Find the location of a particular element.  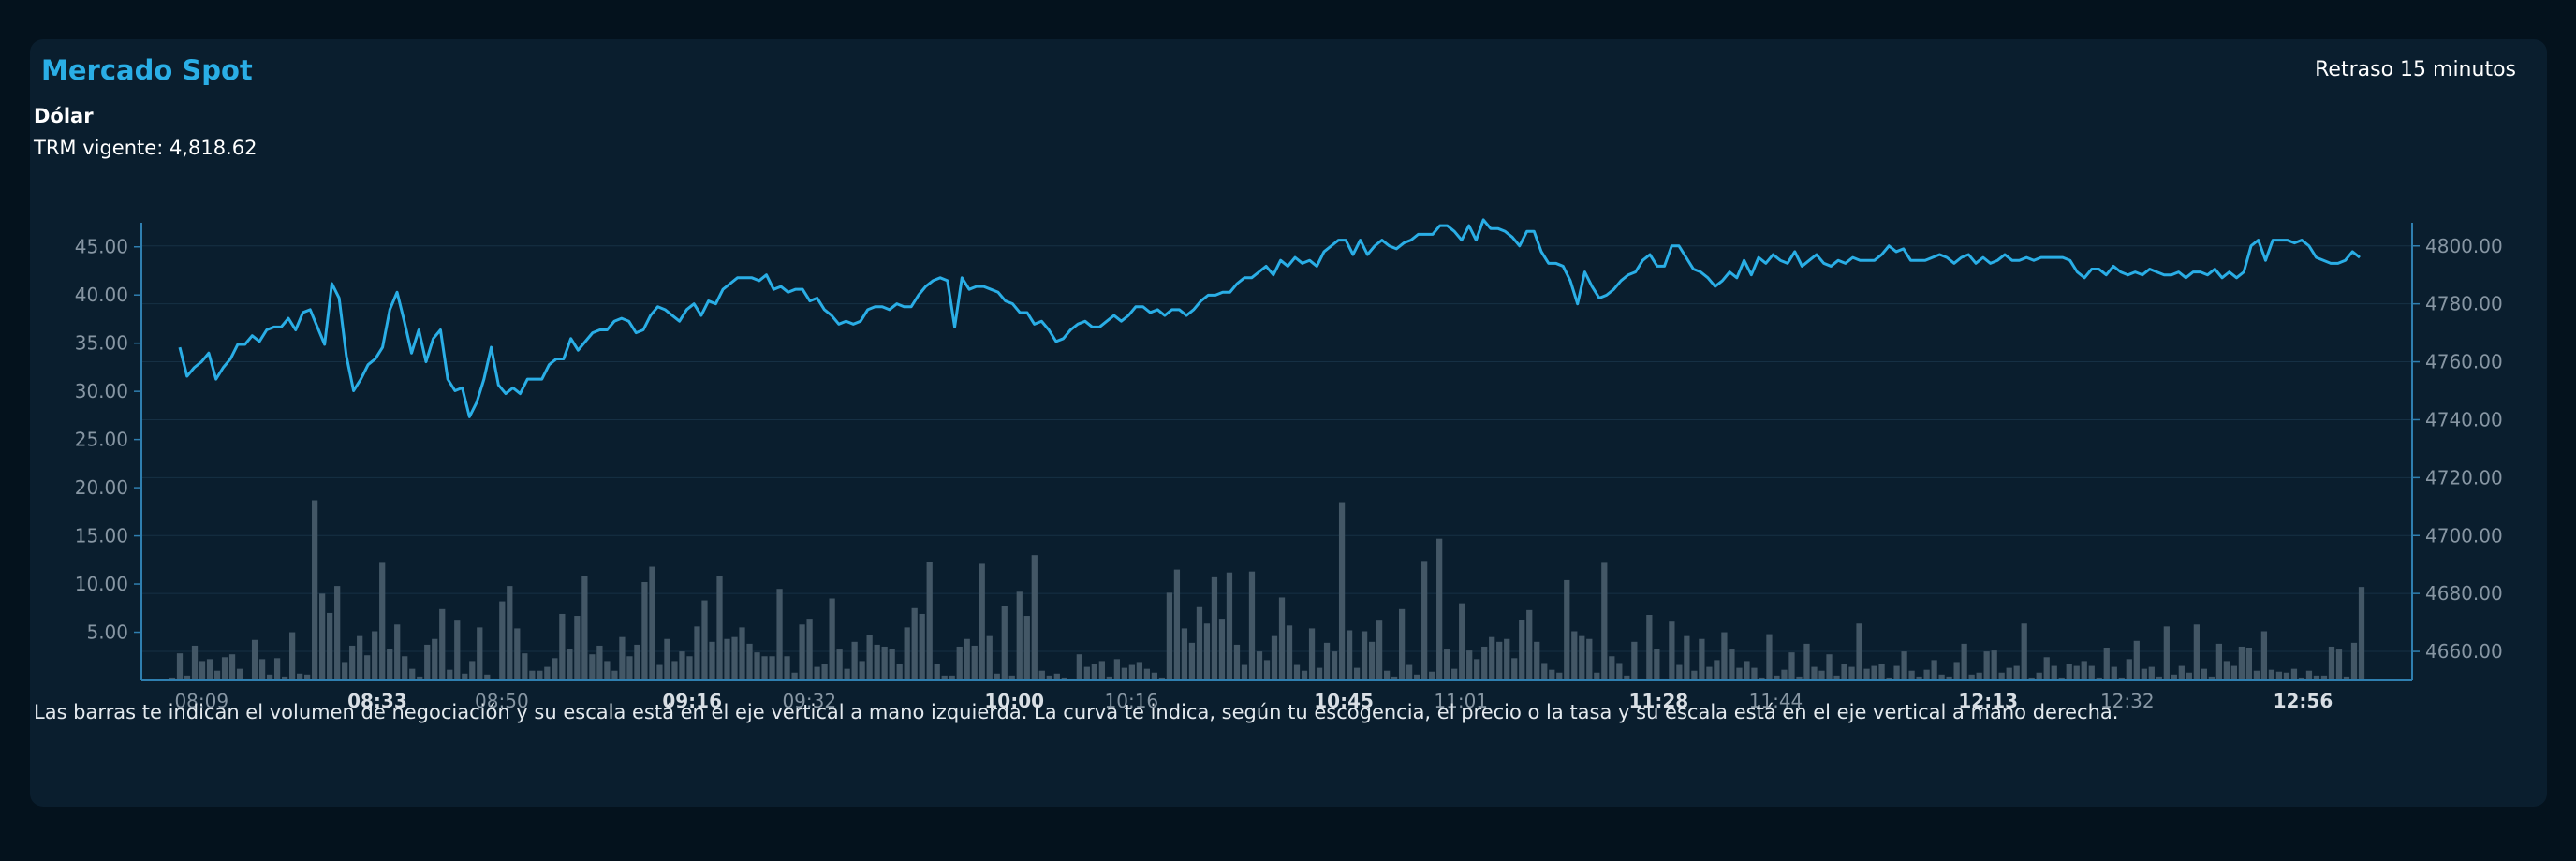

left-tick-label: 30.00 is located at coordinates (101, 391).